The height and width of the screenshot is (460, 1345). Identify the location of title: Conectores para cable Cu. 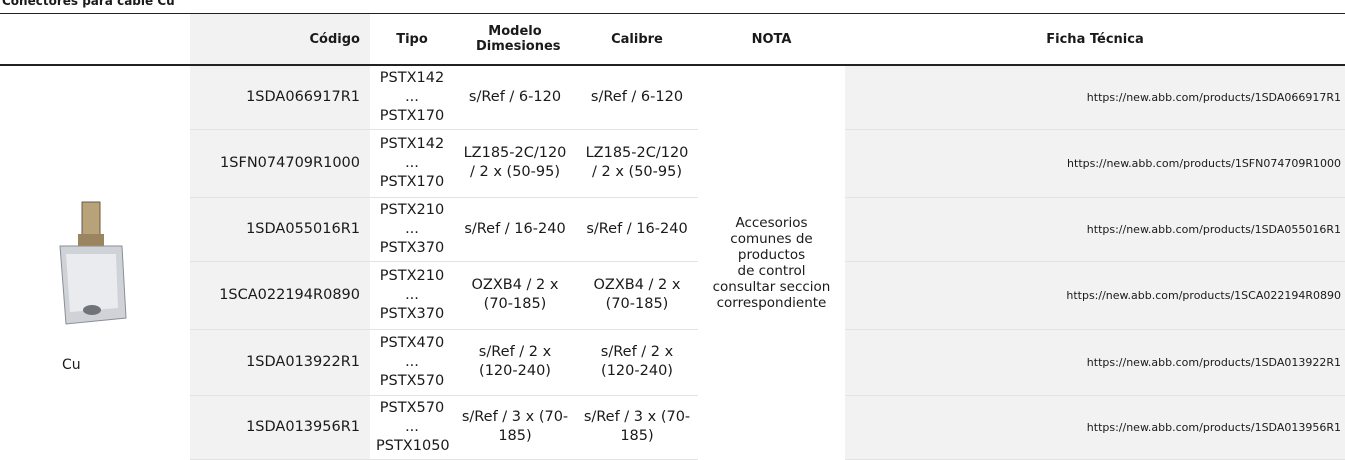
(88, 4).